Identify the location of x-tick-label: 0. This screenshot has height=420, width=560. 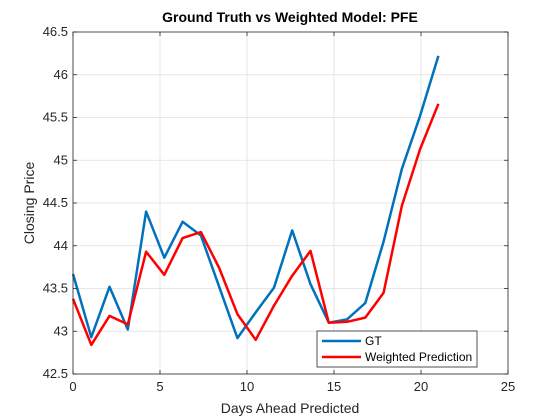
(72, 386).